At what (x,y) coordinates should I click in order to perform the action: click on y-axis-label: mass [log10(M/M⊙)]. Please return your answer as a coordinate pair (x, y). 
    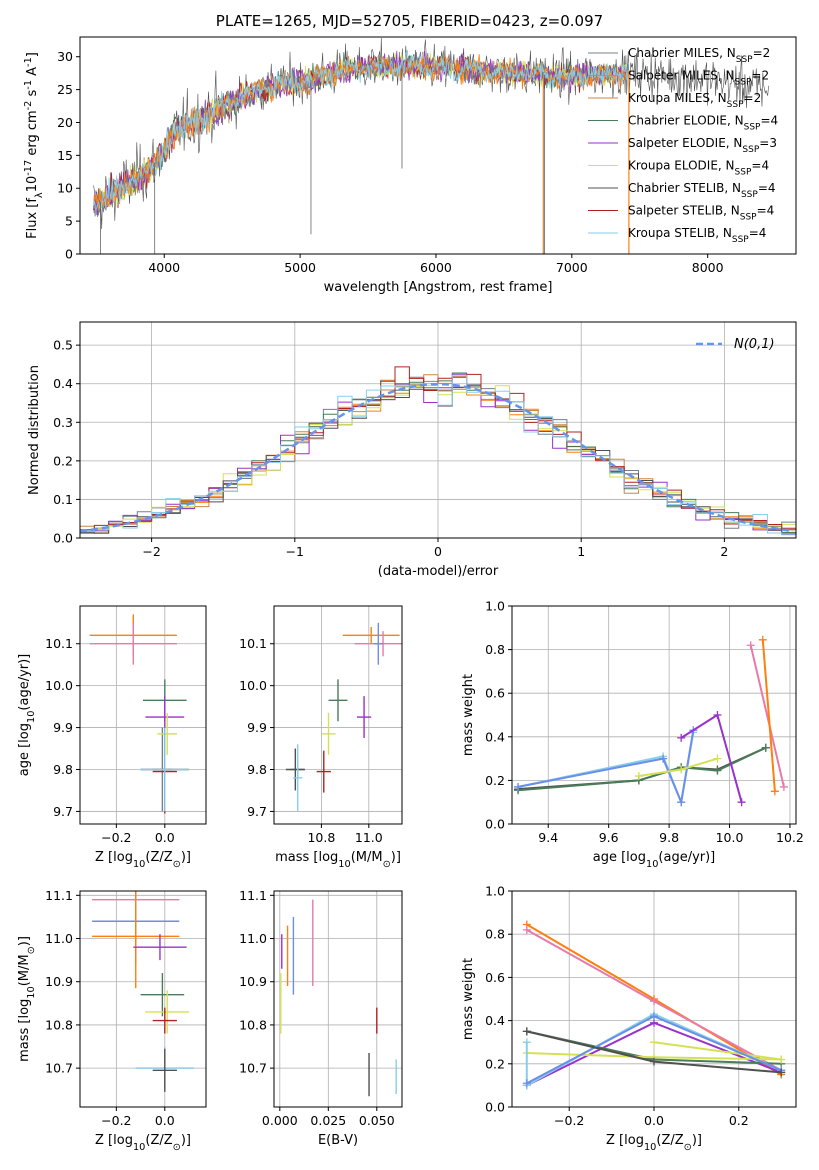
    Looking at the image, I should click on (27, 999).